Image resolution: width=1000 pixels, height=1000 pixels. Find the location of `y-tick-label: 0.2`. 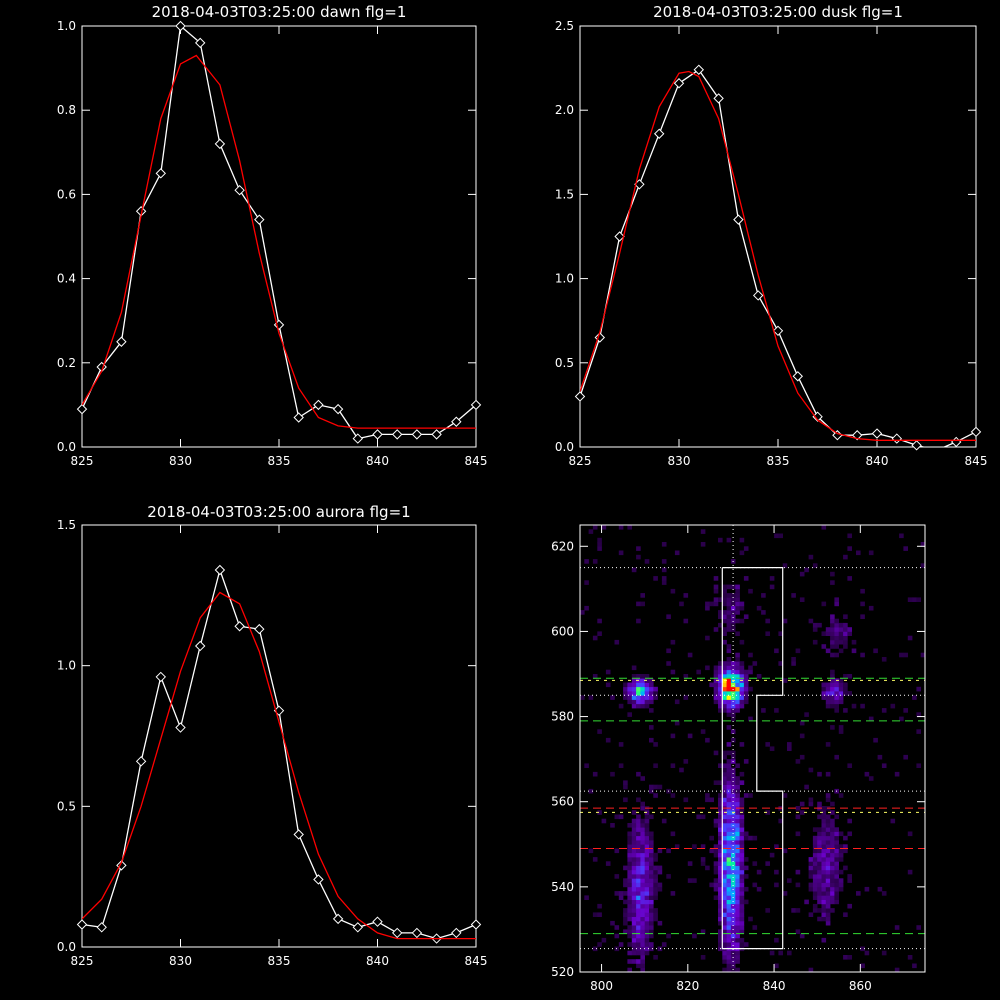

y-tick-label: 0.2 is located at coordinates (66, 363).